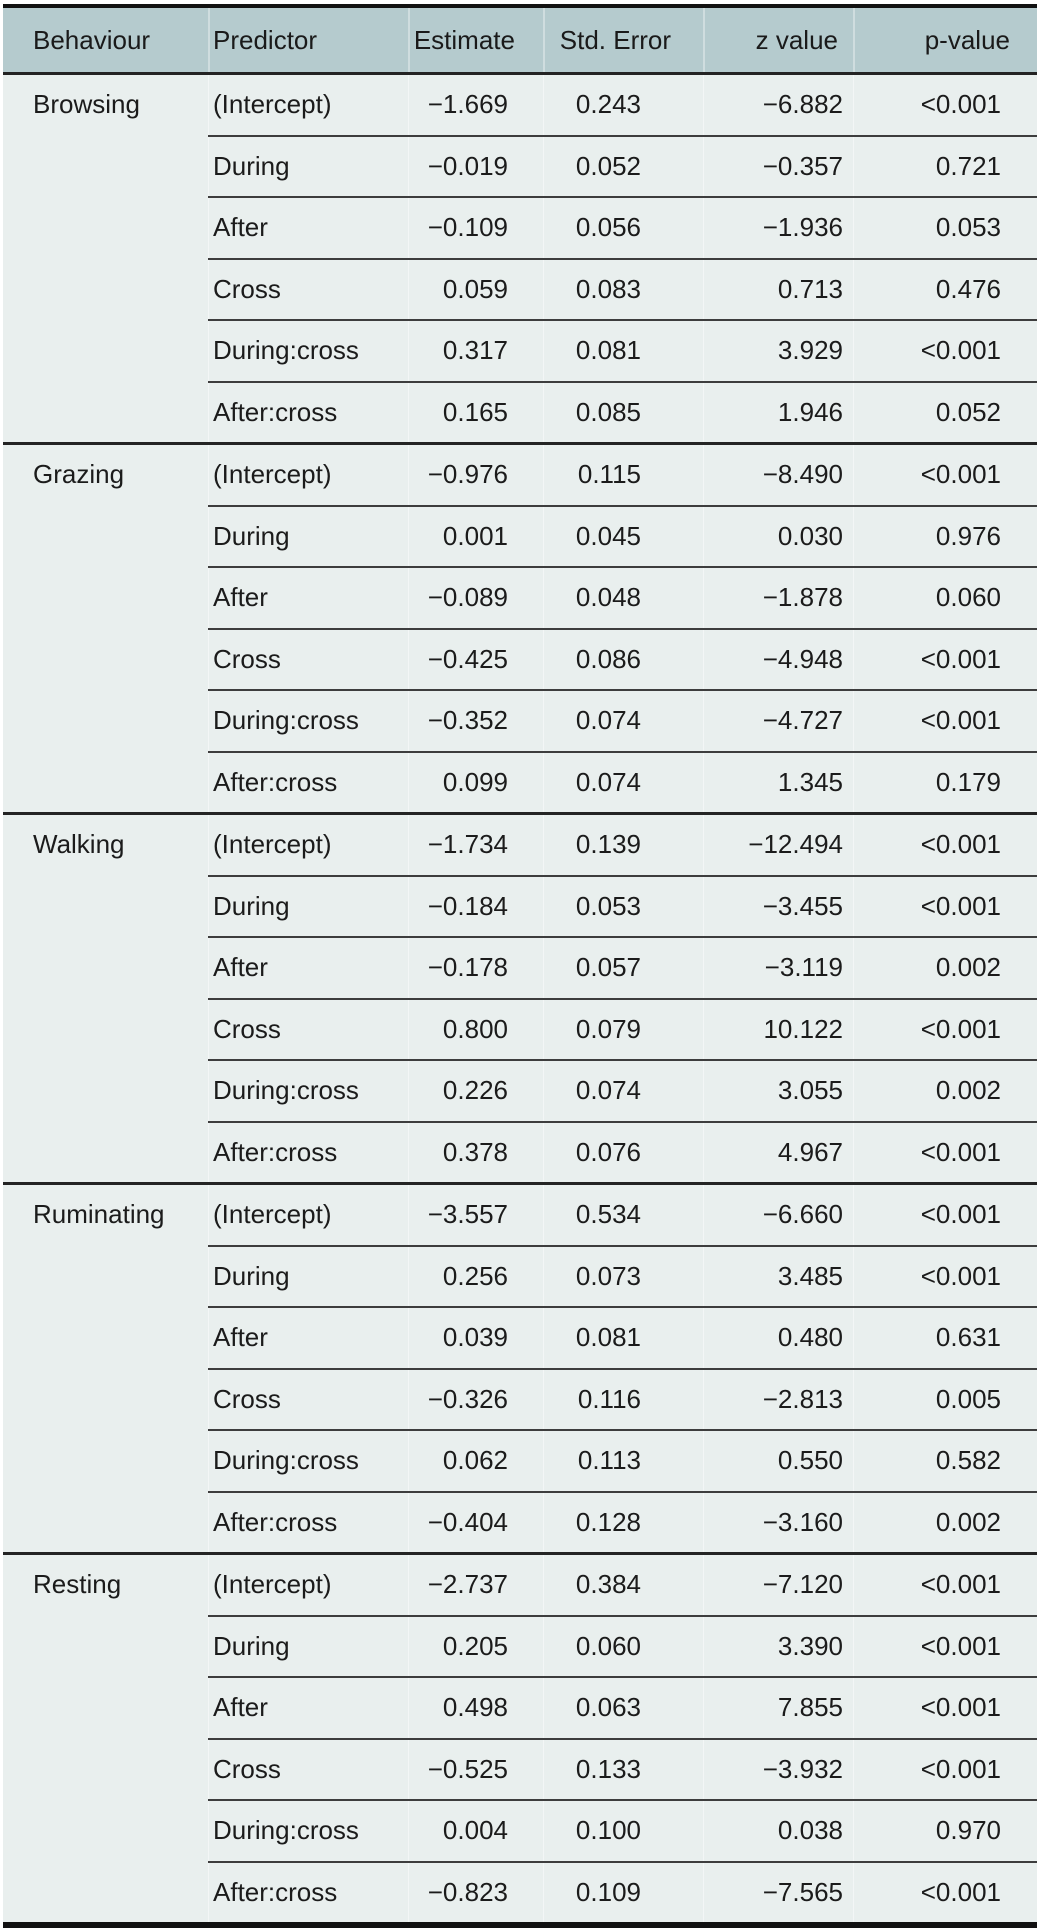 This screenshot has height=1929, width=1042. What do you see at coordinates (475, 1521) in the screenshot?
I see `estimate-cell: −0.404` at bounding box center [475, 1521].